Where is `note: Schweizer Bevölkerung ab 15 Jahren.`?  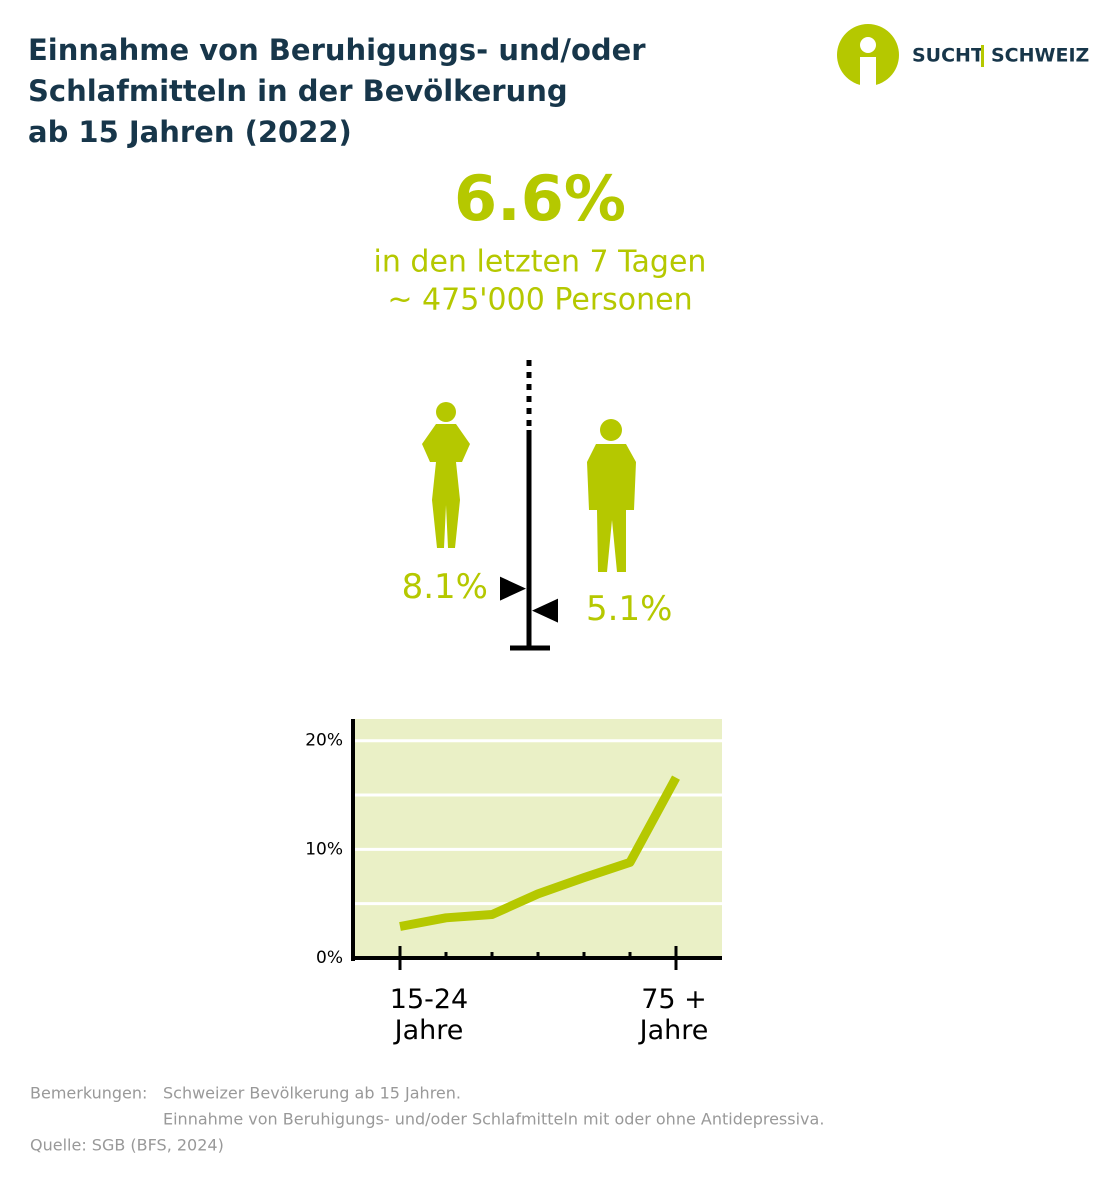 note: Schweizer Bevölkerung ab 15 Jahren. is located at coordinates (312, 1093).